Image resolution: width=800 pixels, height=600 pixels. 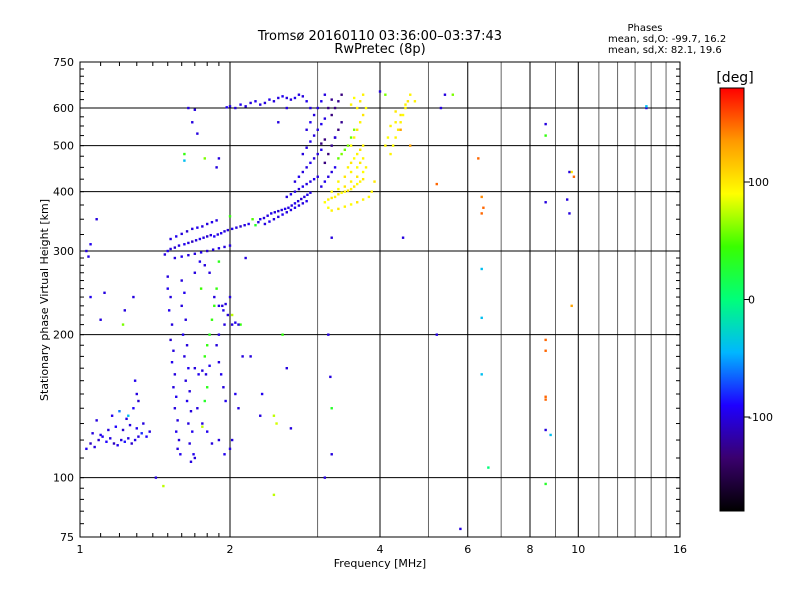 What do you see at coordinates (379, 49) in the screenshot?
I see `chart-subtitle: RwPretec (8p)` at bounding box center [379, 49].